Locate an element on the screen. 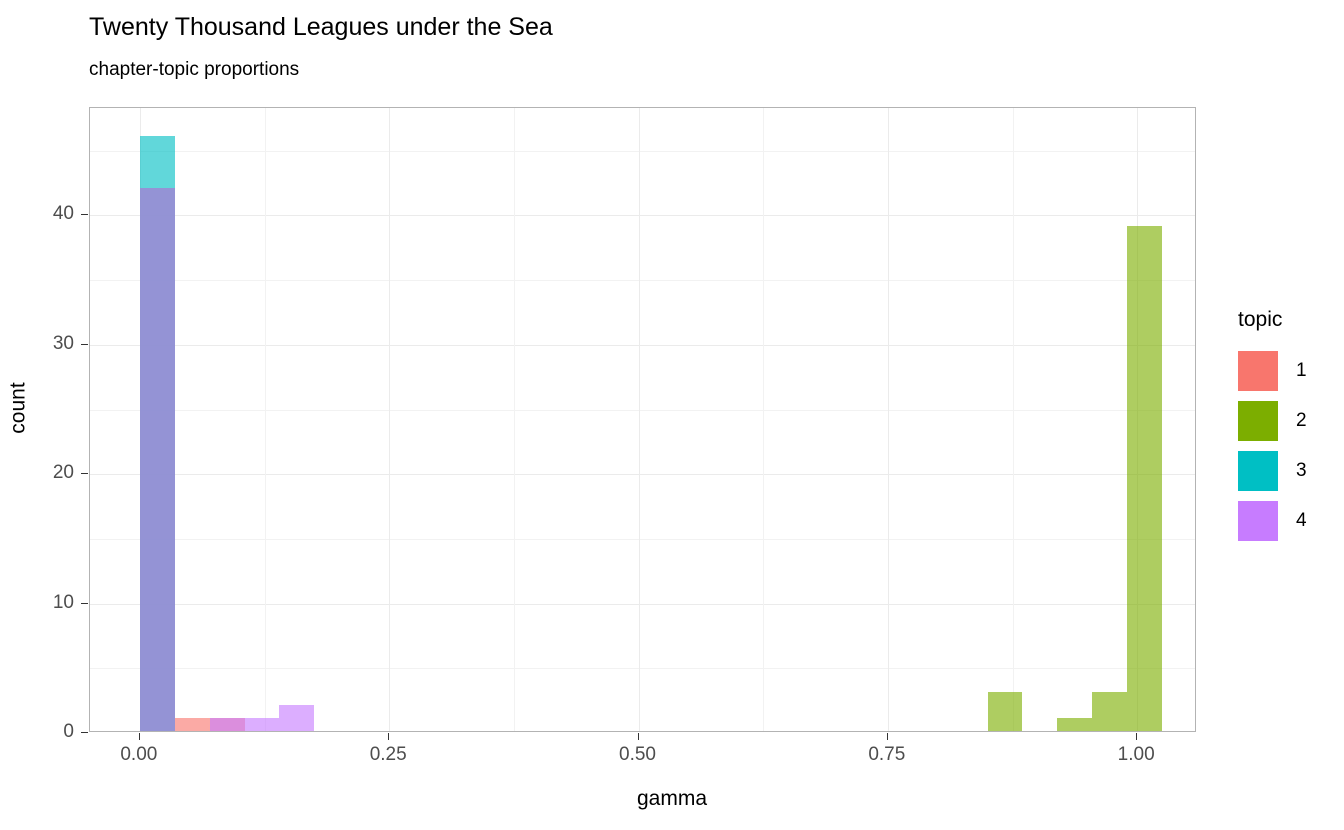 The image size is (1344, 830). x-tick-label: 0.25 is located at coordinates (388, 754).